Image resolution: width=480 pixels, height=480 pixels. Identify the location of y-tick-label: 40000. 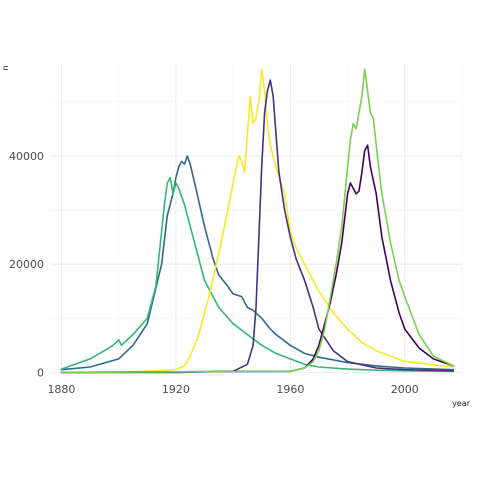
(26, 156).